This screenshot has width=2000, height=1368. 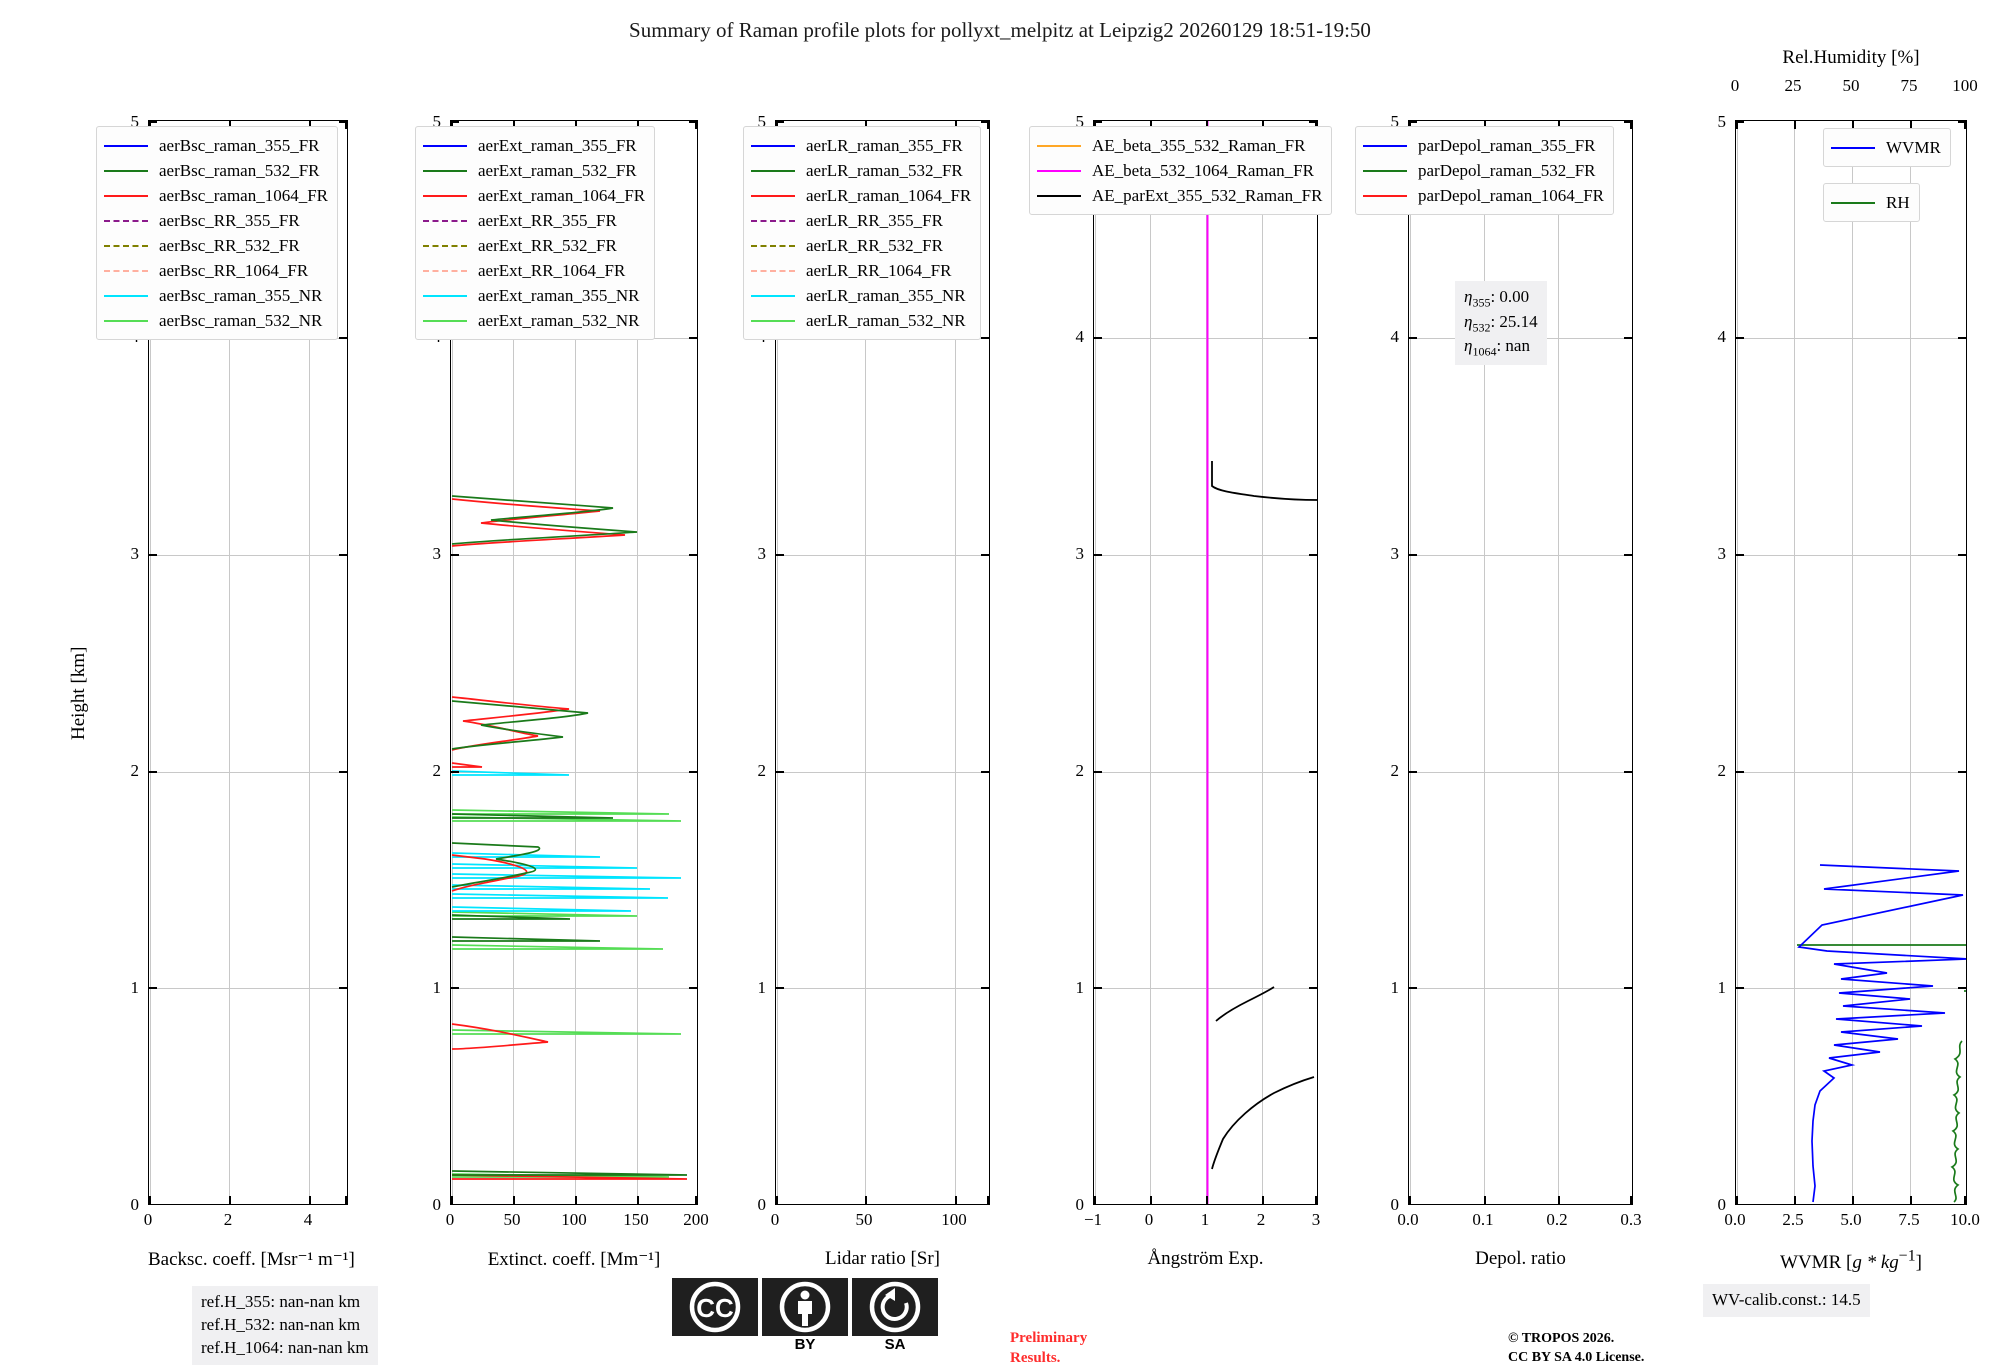 What do you see at coordinates (558, 320) in the screenshot?
I see `legend-label: aerExt_raman_532_NR` at bounding box center [558, 320].